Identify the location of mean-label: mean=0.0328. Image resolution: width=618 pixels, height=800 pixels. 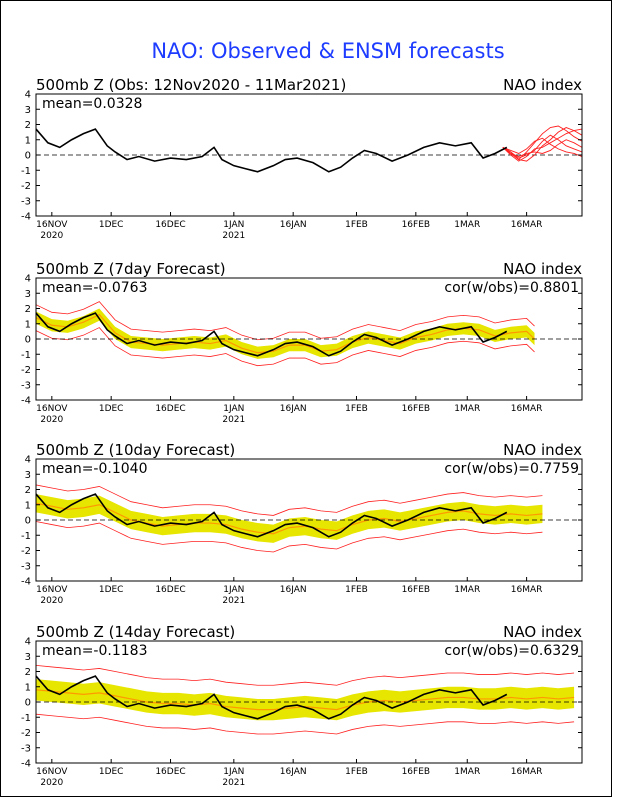
(92, 104).